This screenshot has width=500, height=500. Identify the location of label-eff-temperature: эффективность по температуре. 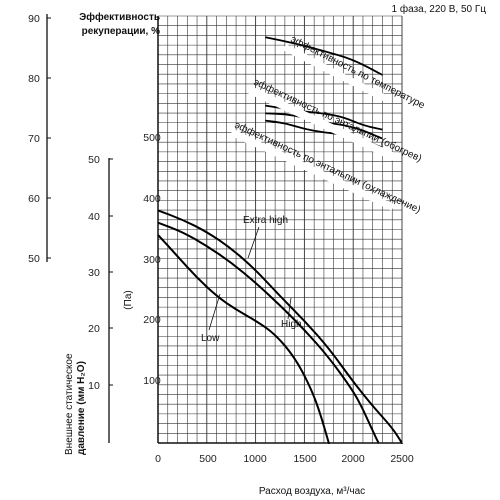
(358, 72).